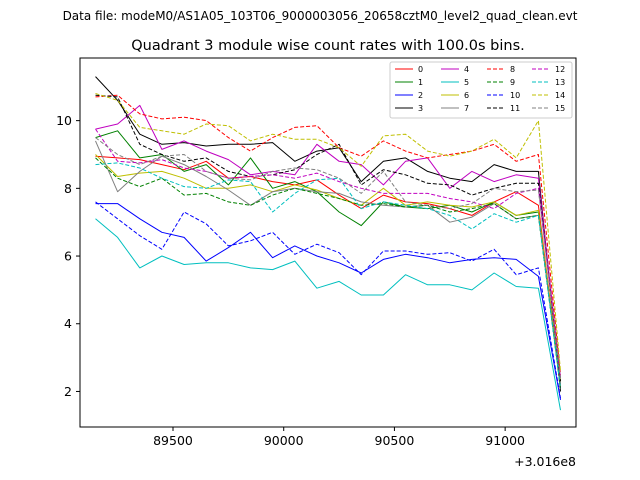  Describe the element at coordinates (420, 82) in the screenshot. I see `legend-label-1: 1` at that location.